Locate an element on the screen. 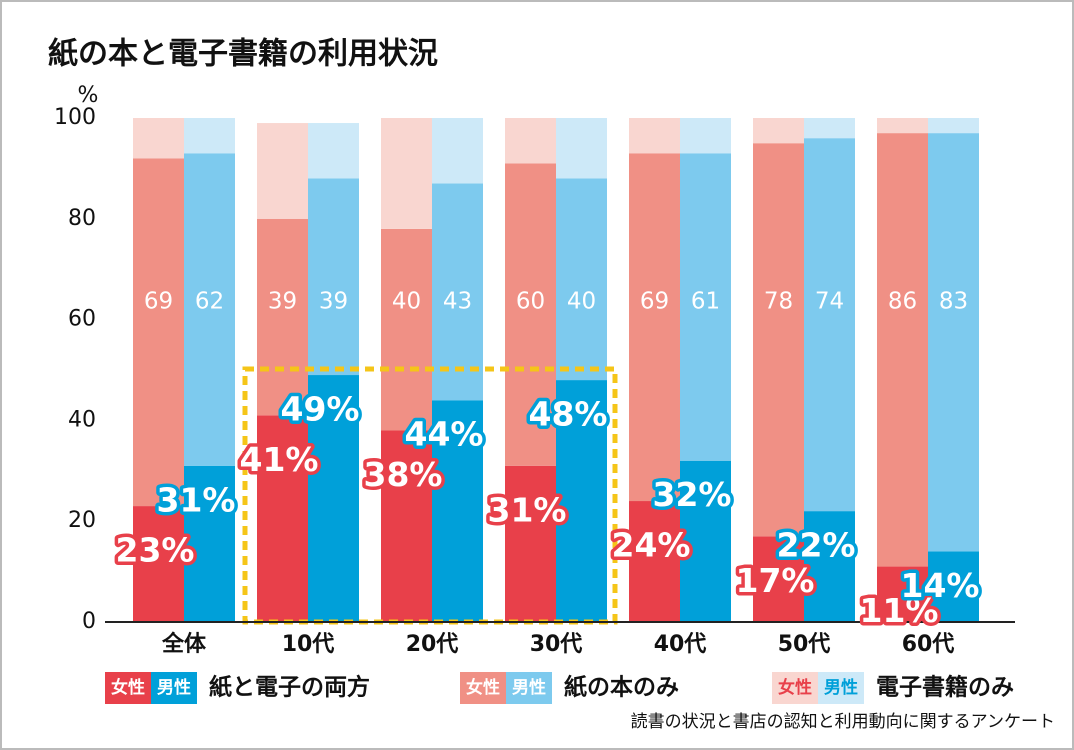  value-label: 17% is located at coordinates (775, 580).